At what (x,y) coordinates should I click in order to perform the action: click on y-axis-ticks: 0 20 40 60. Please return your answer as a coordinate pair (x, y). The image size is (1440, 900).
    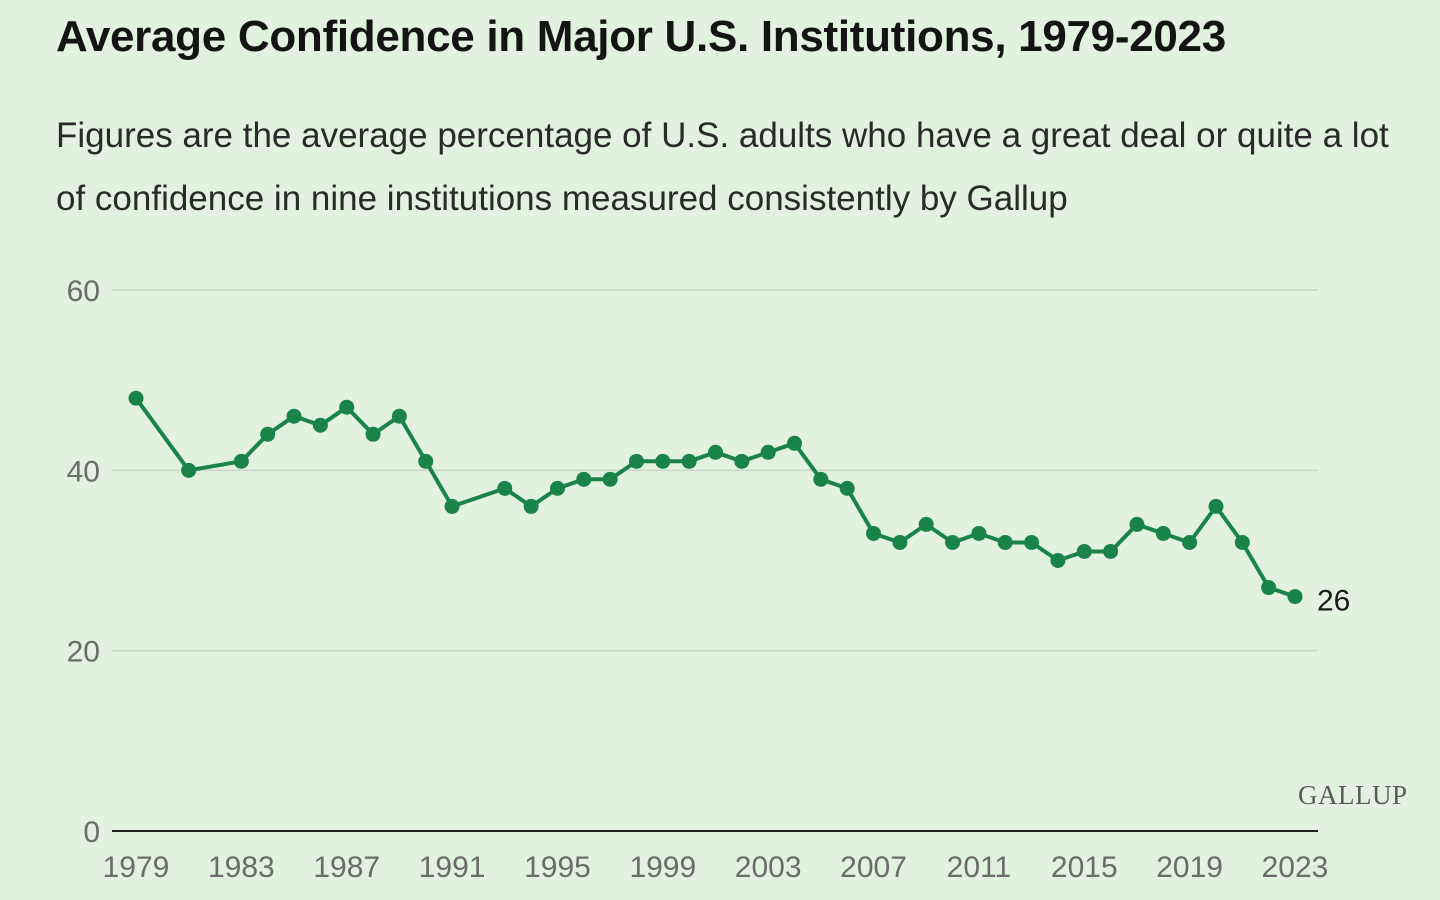
    Looking at the image, I should click on (83, 562).